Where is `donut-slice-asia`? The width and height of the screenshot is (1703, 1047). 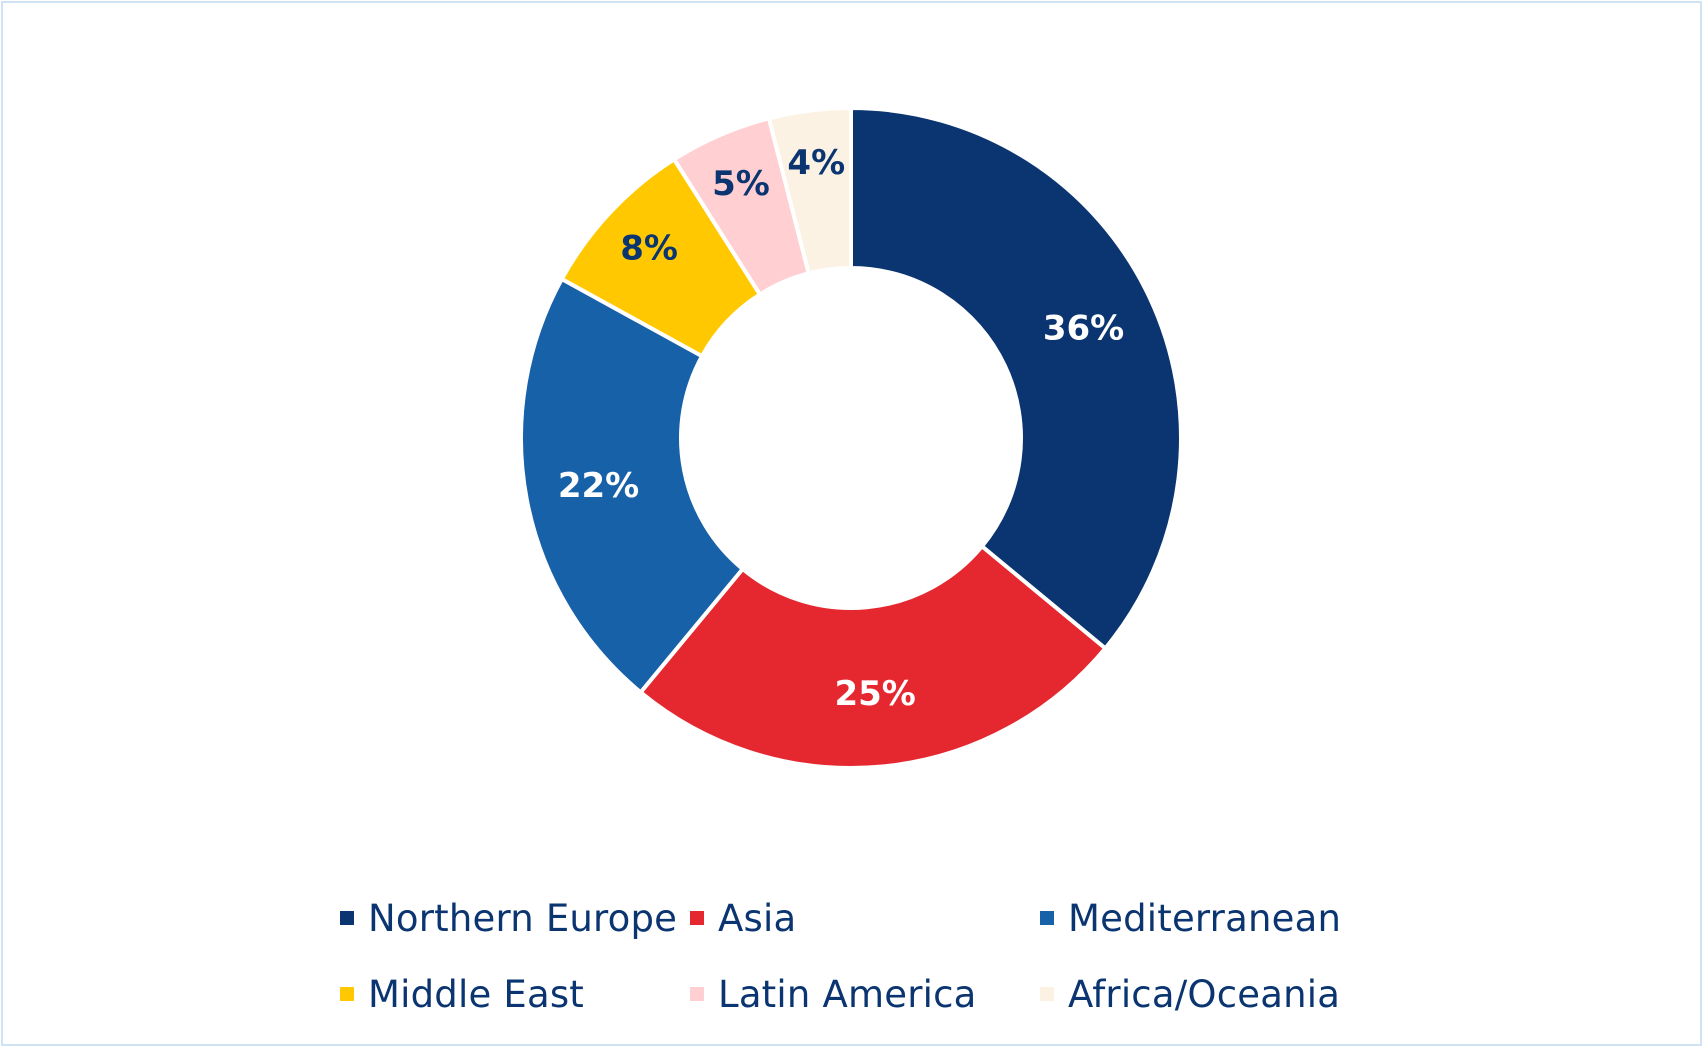
donut-slice-asia is located at coordinates (873, 656).